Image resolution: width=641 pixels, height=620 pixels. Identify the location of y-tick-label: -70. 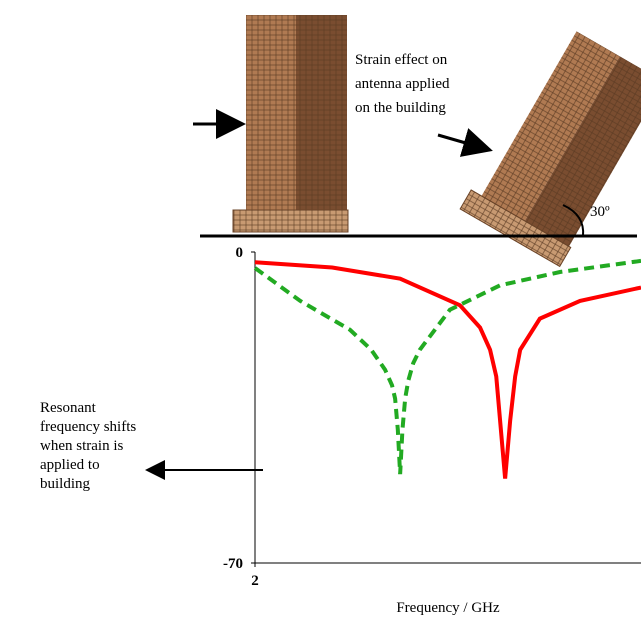
(233, 564).